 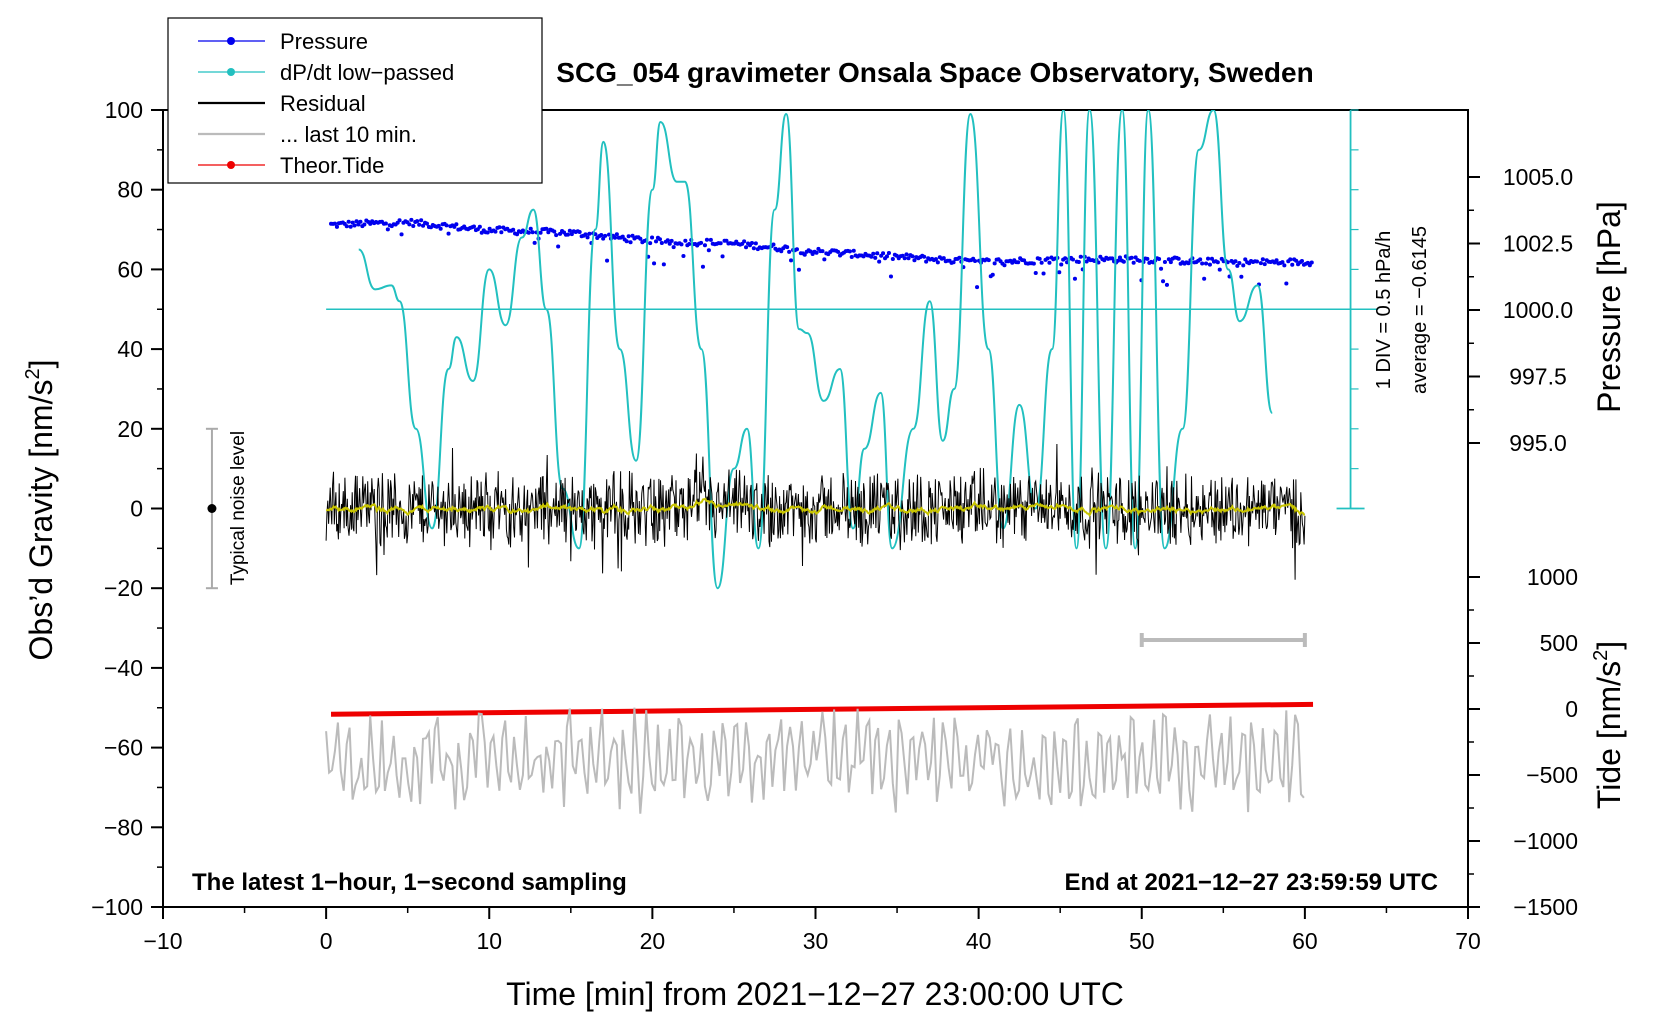 What do you see at coordinates (124, 110) in the screenshot?
I see `y-tick-label: 100` at bounding box center [124, 110].